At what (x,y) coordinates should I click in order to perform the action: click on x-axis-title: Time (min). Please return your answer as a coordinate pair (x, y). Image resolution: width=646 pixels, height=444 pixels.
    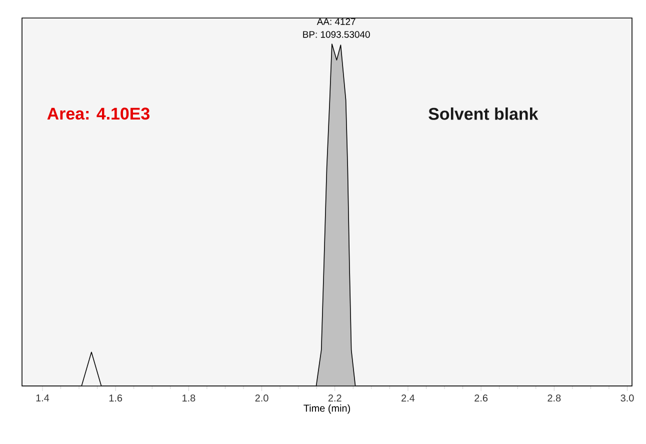
    Looking at the image, I should click on (327, 409).